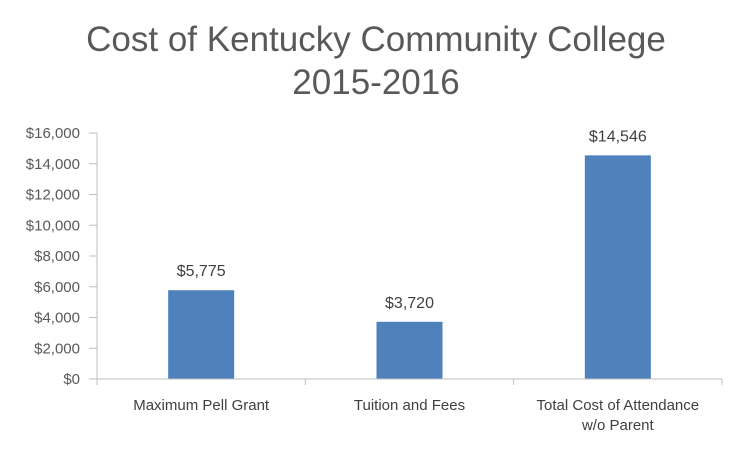  I want to click on y-tick-label: $10,000, so click(53, 225).